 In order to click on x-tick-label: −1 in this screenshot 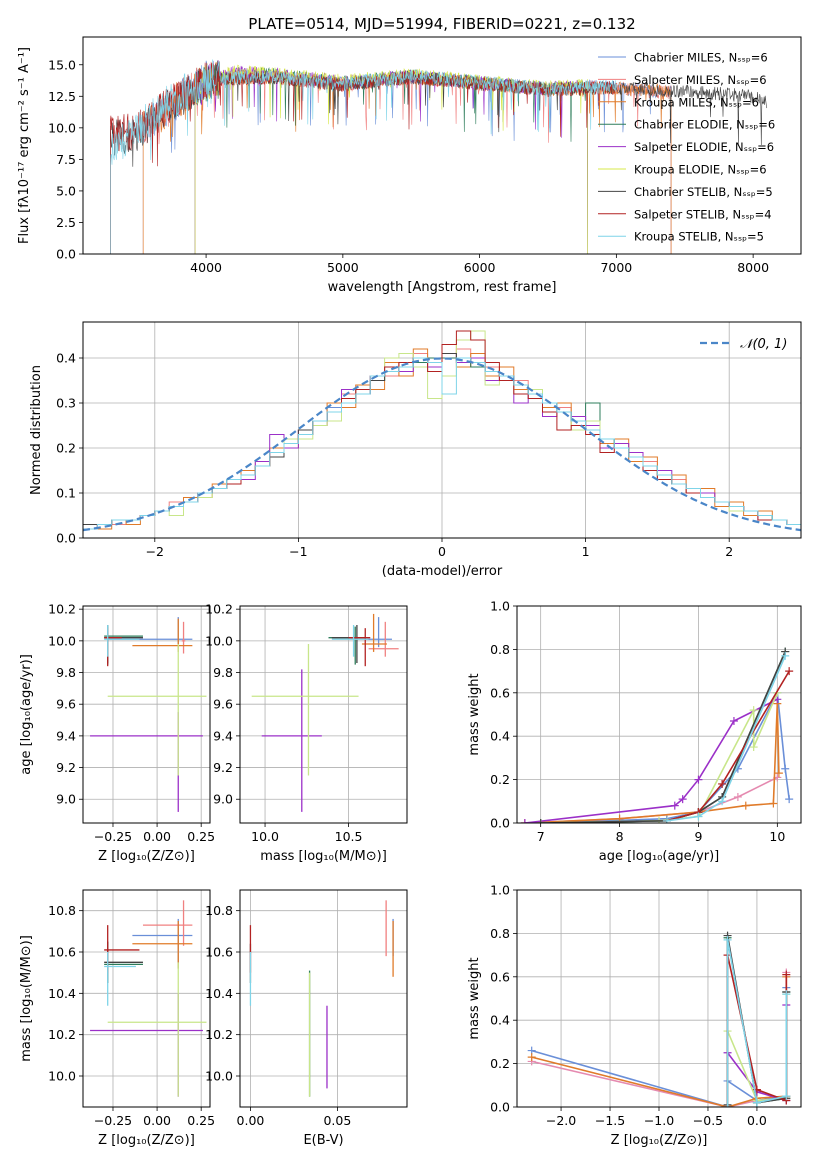, I will do `click(298, 551)`.